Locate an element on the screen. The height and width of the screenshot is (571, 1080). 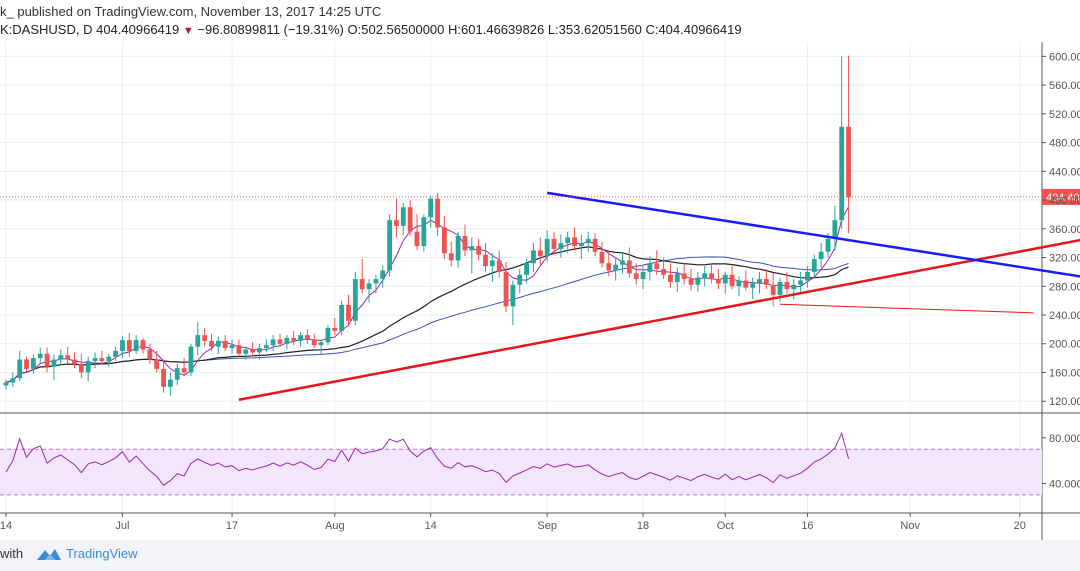
time-tick-label: Aug is located at coordinates (335, 526).